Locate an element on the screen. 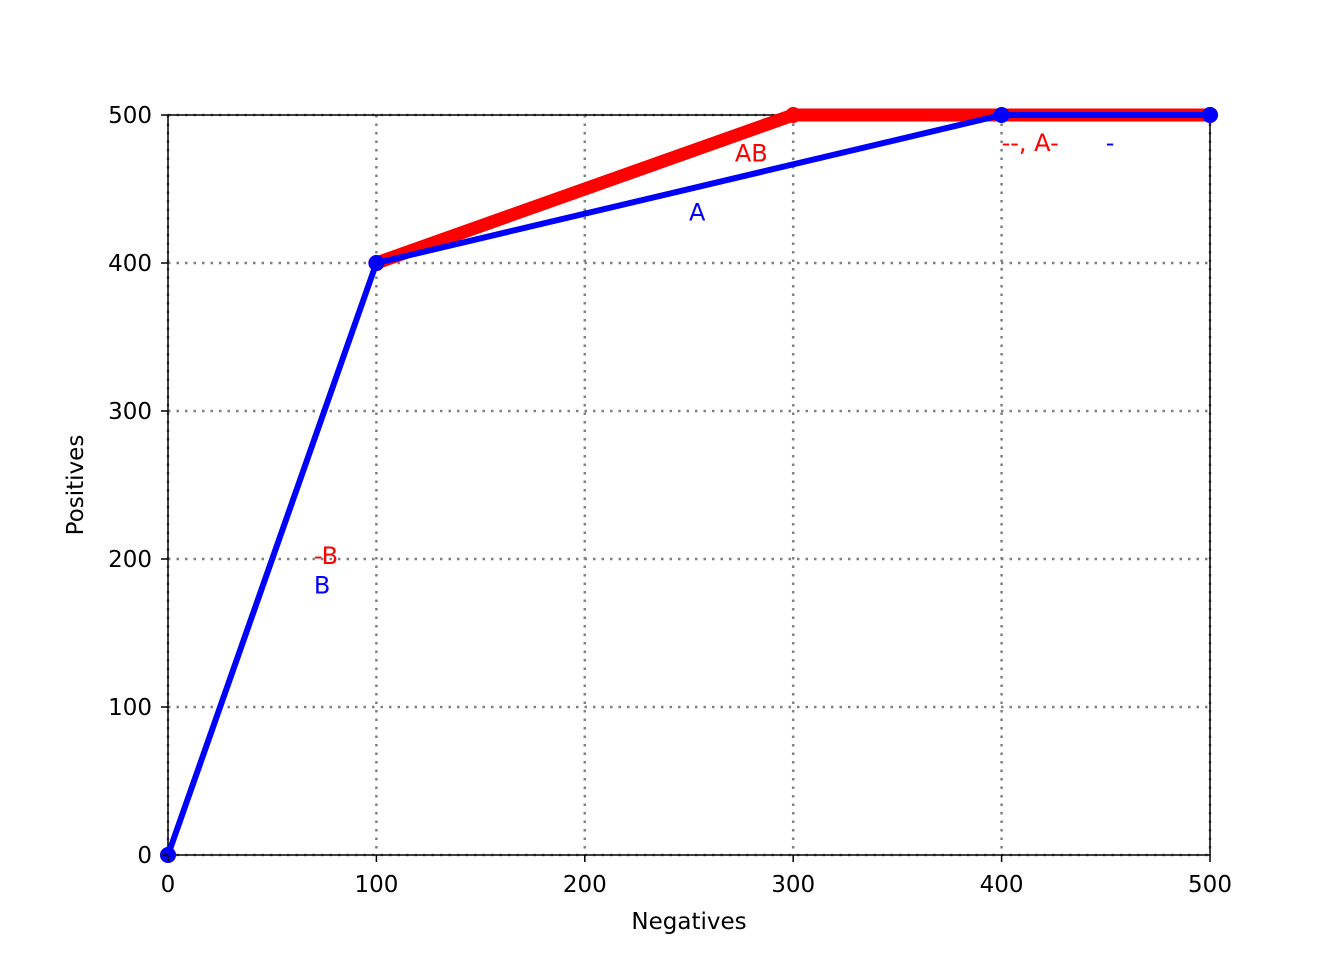 The width and height of the screenshot is (1344, 960). y-tick-label: 300 is located at coordinates (130, 412).